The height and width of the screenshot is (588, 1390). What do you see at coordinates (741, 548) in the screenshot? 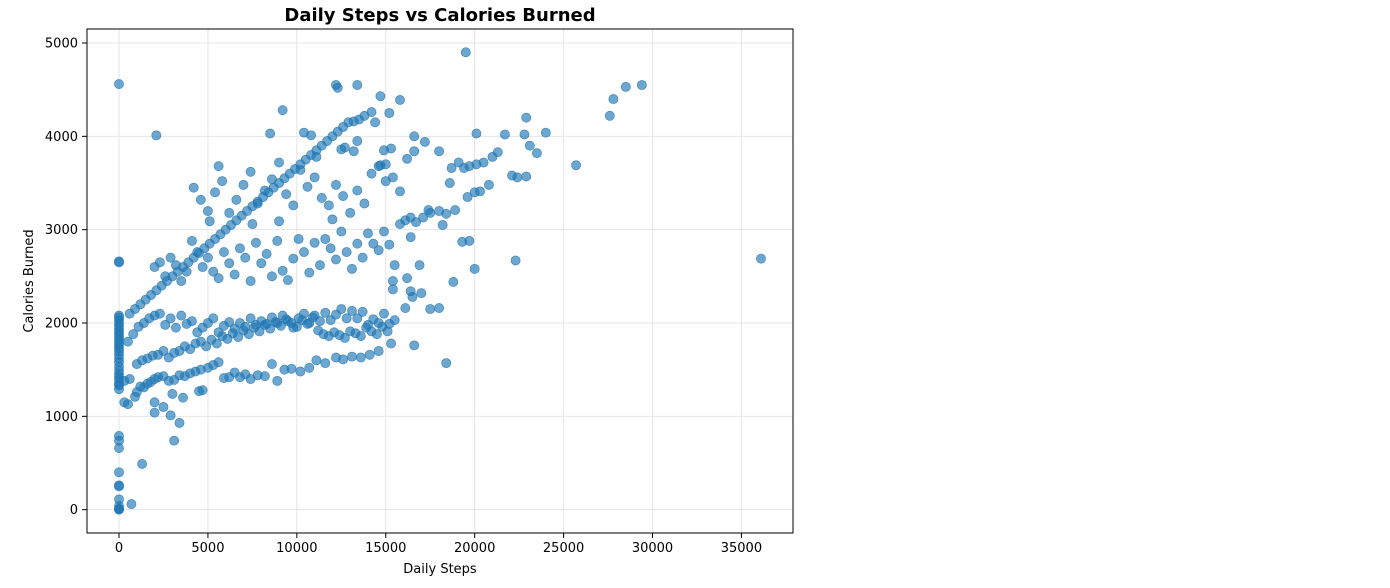
I see `x-tick-label: 35000` at bounding box center [741, 548].